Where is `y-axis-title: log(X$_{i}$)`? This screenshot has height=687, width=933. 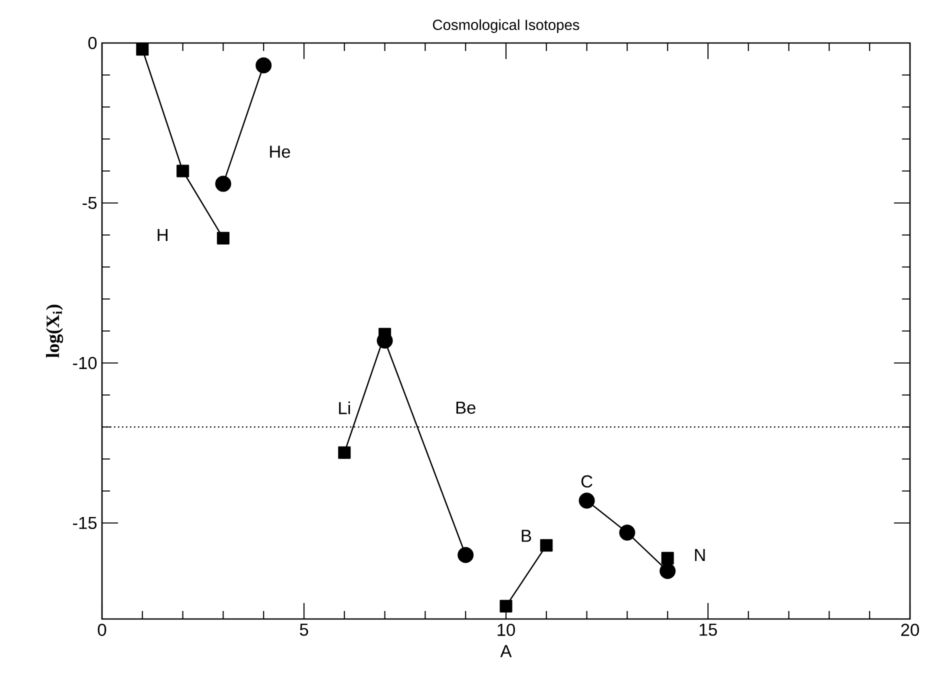
y-axis-title: log(X$_{i}$) is located at coordinates (55, 331).